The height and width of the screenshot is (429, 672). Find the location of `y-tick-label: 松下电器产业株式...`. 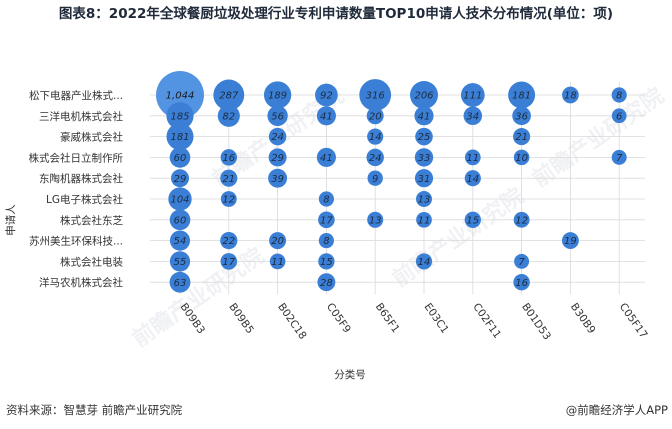

y-tick-label: 松下电器产业株式... is located at coordinates (76, 95).